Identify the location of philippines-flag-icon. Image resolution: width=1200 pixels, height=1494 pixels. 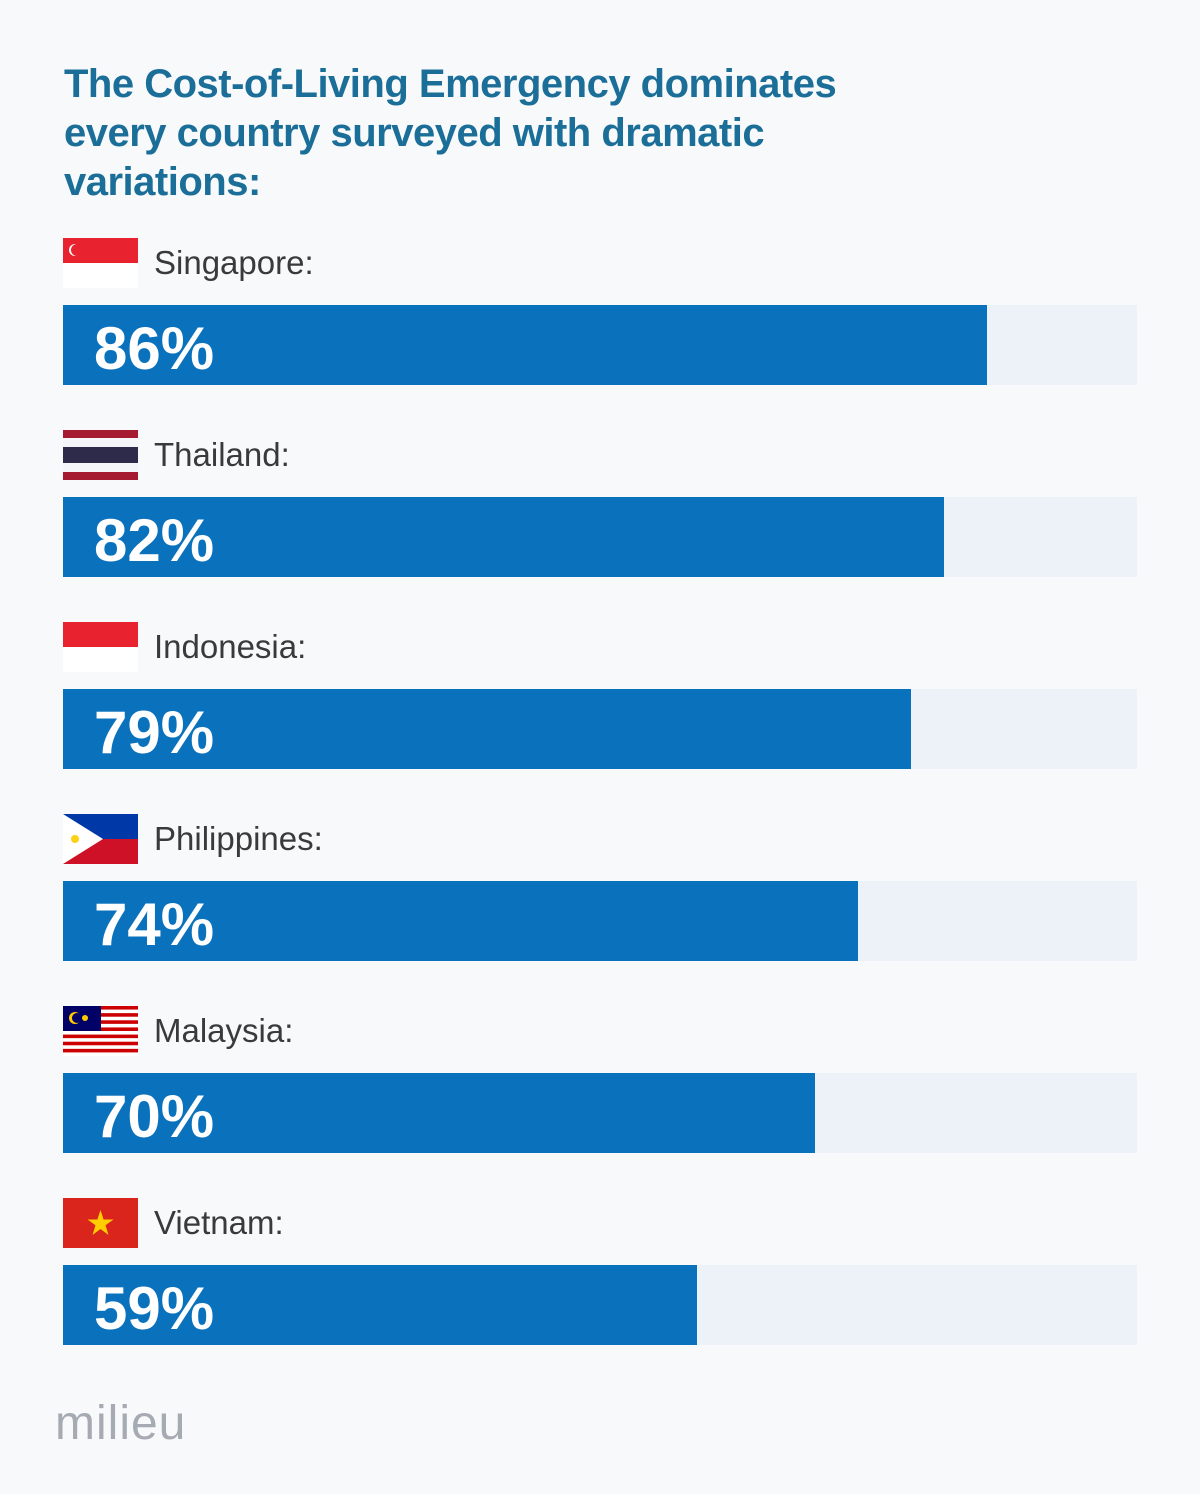
(100, 839).